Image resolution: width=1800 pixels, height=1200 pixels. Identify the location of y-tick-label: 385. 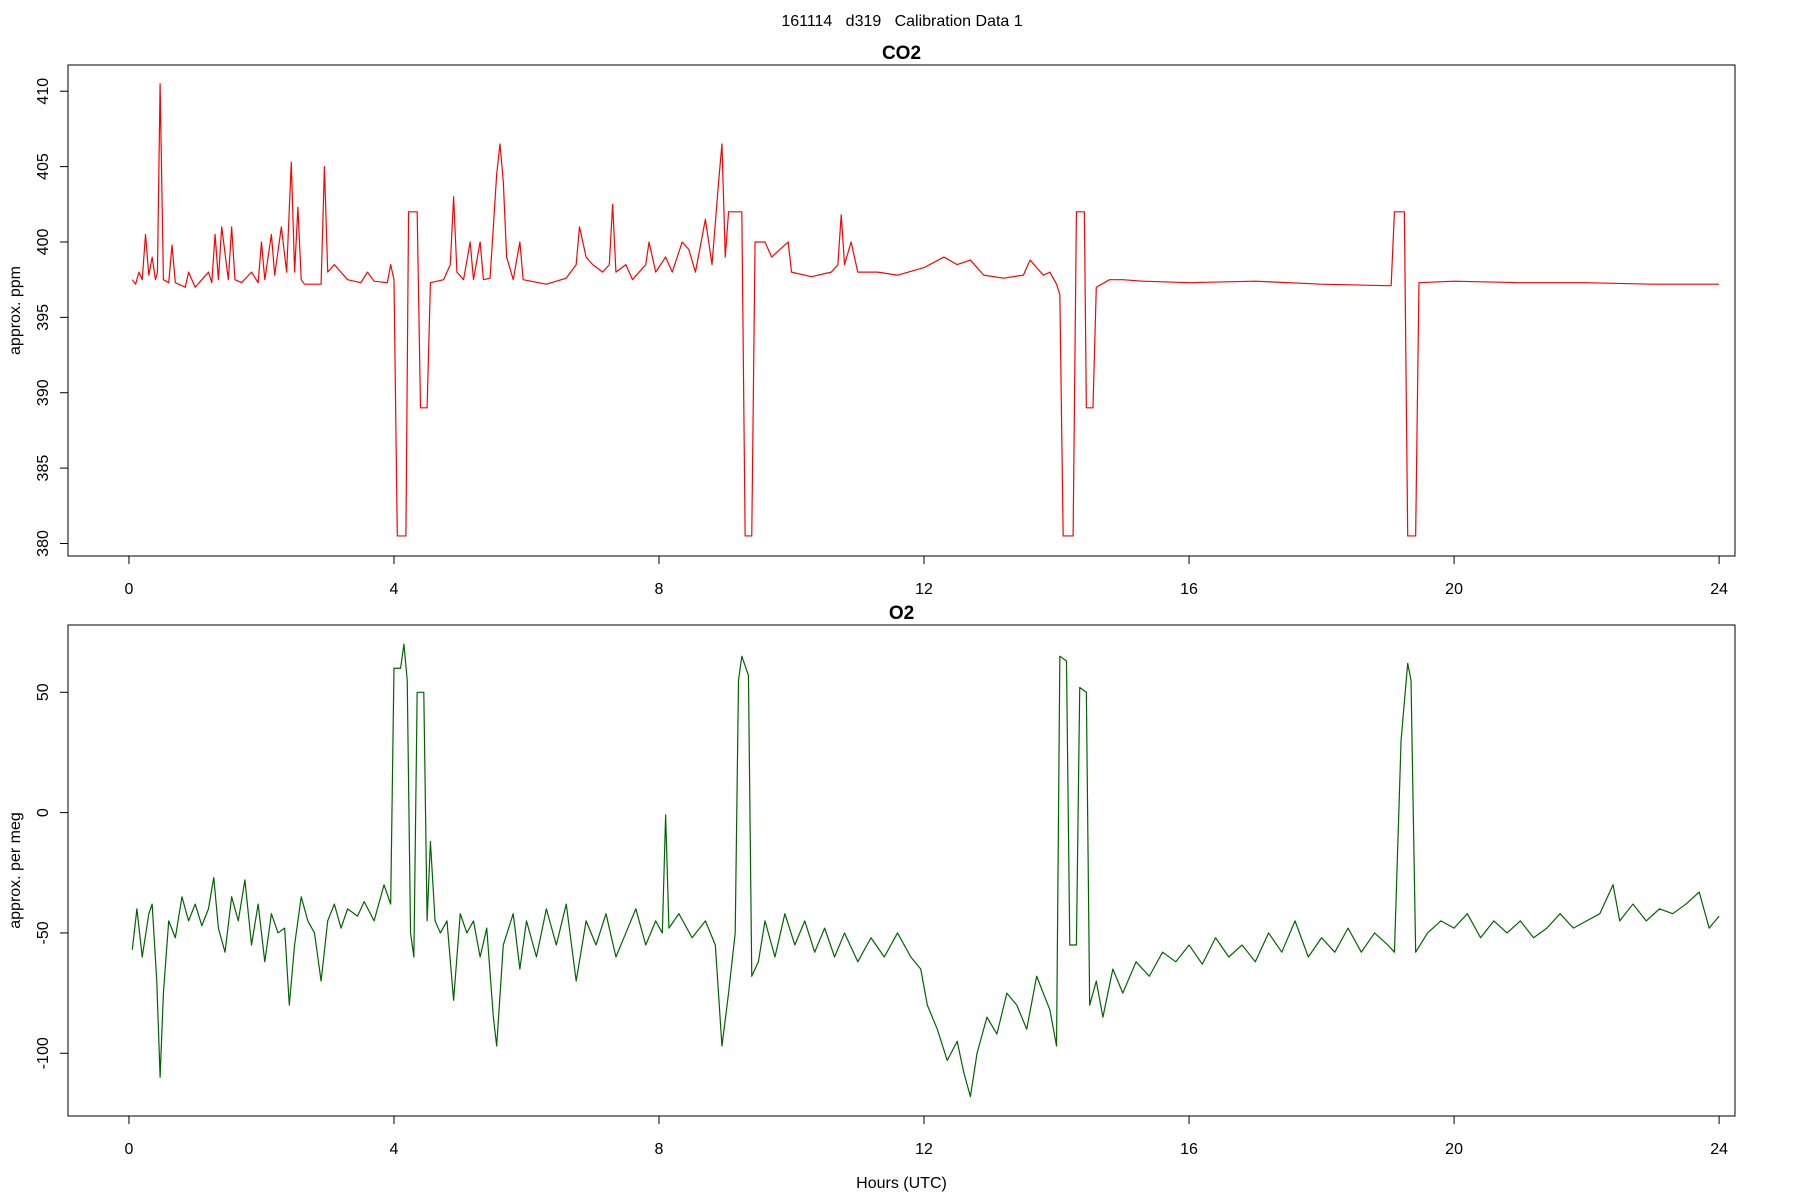
(43, 468).